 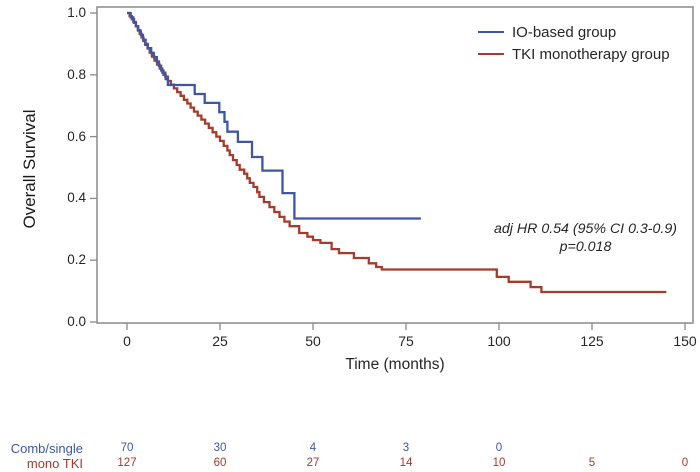 I want to click on risk-count: 5, so click(x=592, y=463).